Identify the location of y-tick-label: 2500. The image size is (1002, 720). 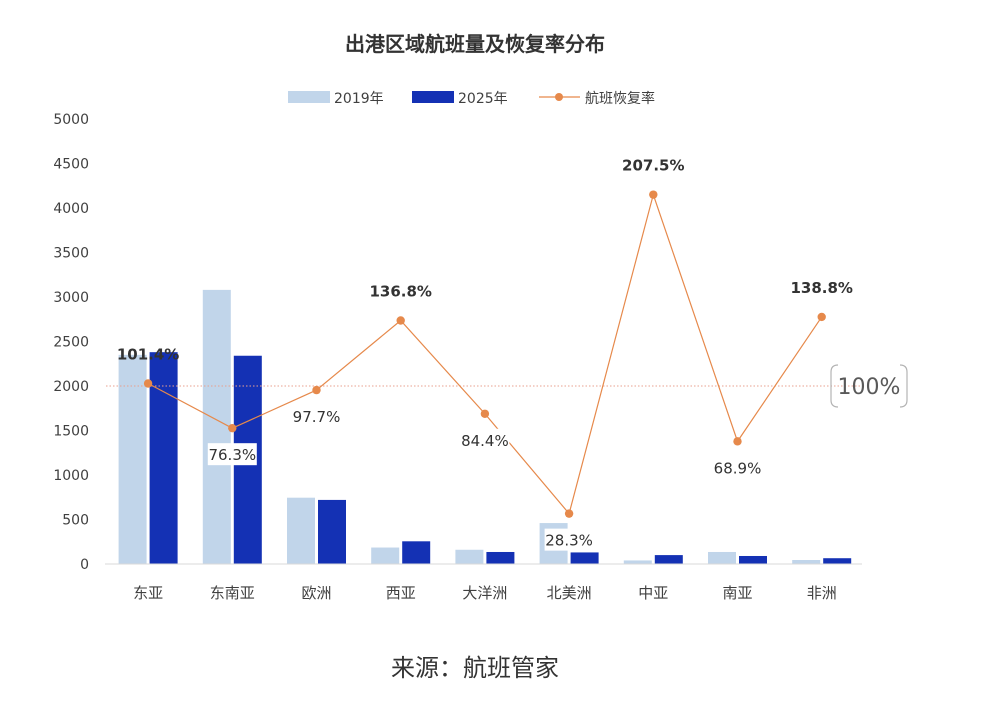
(71, 343).